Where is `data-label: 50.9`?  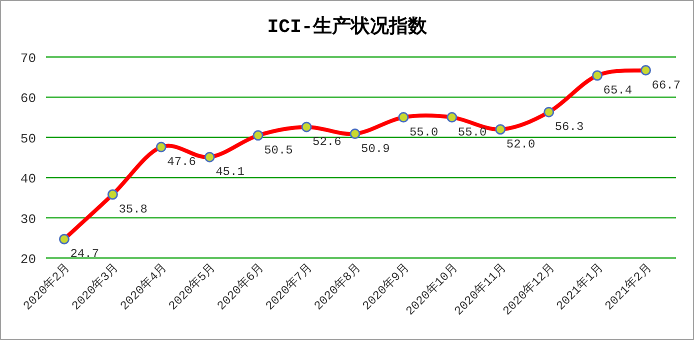
data-label: 50.9 is located at coordinates (375, 149).